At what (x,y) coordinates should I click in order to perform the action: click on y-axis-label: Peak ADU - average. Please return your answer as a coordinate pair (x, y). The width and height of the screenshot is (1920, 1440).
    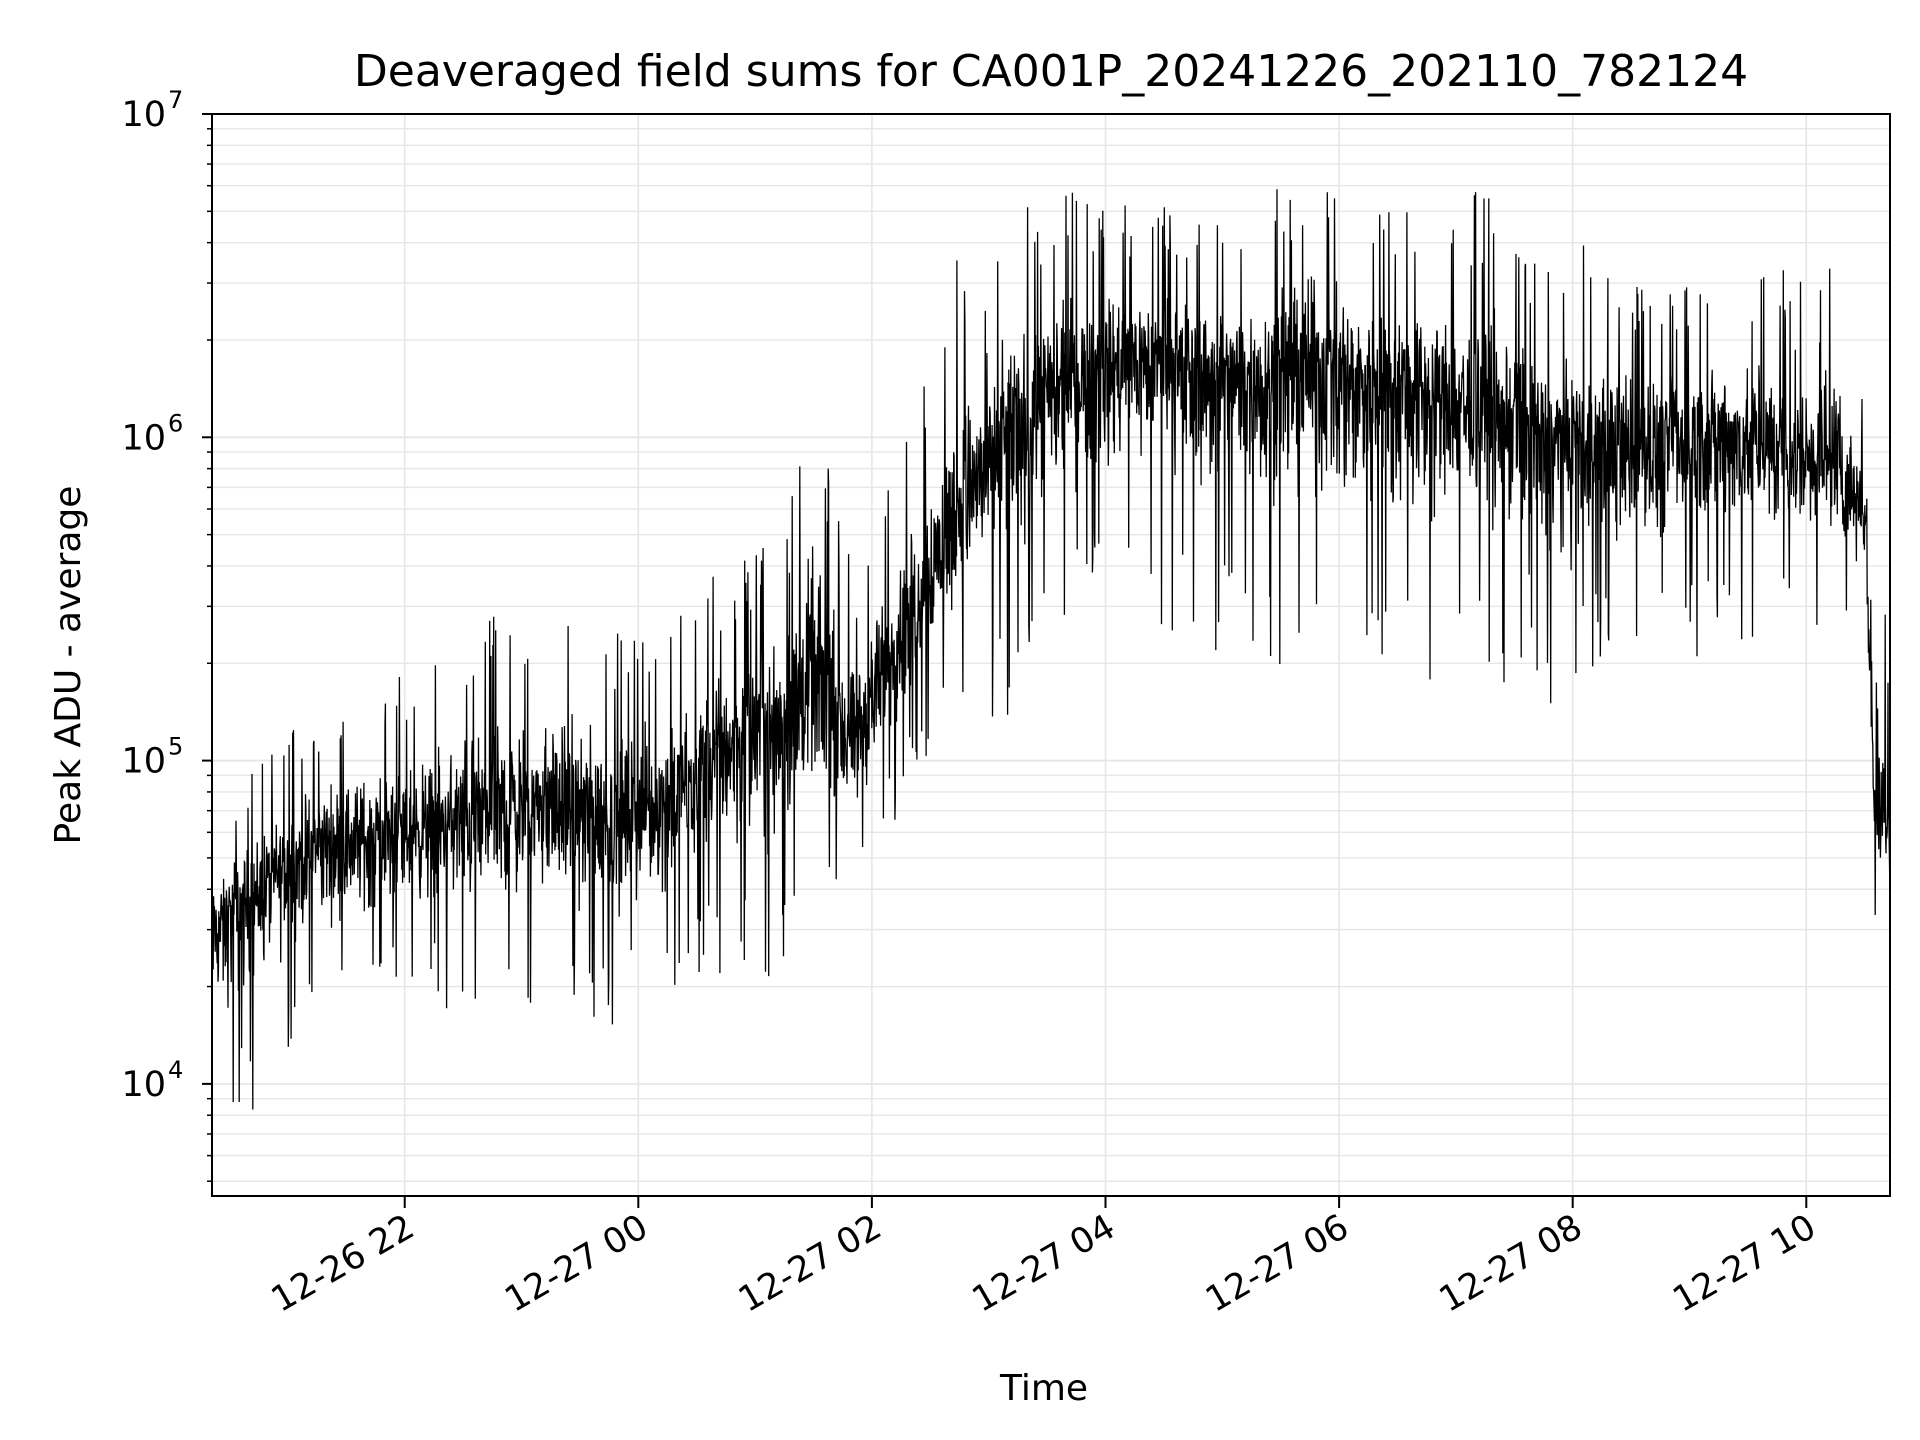
    Looking at the image, I should click on (68, 665).